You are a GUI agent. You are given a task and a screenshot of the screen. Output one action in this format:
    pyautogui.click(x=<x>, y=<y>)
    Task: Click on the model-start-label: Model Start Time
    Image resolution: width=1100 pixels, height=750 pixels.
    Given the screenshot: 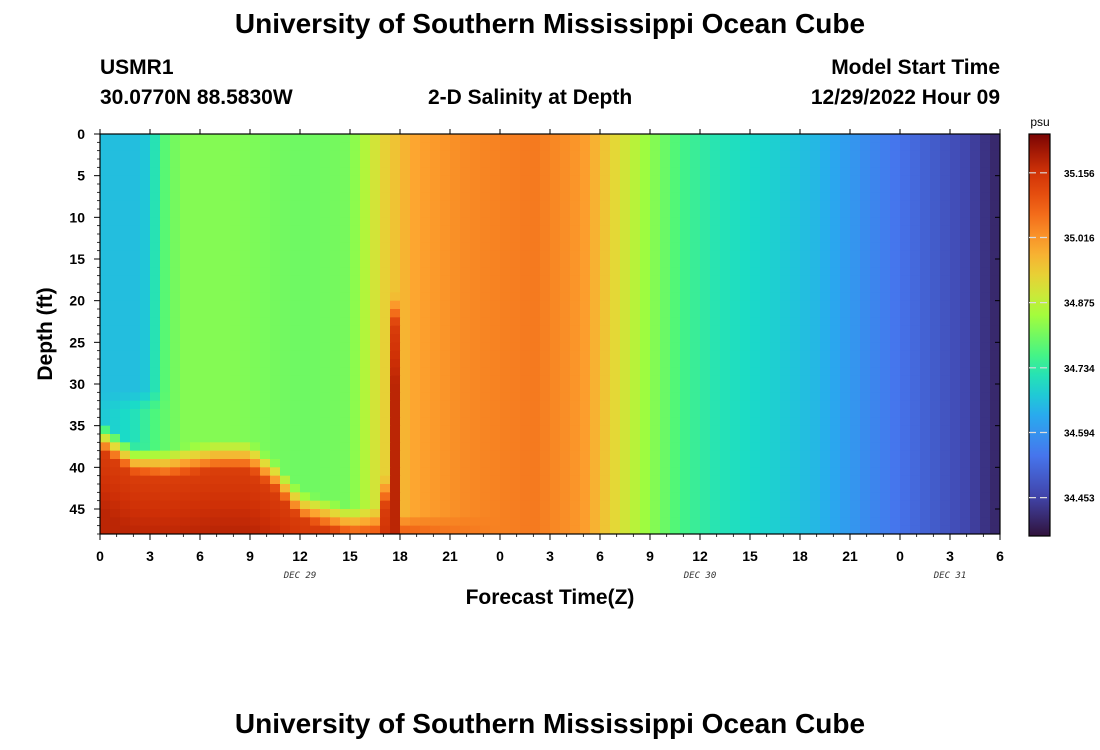 What is the action you would take?
    pyautogui.click(x=915, y=67)
    